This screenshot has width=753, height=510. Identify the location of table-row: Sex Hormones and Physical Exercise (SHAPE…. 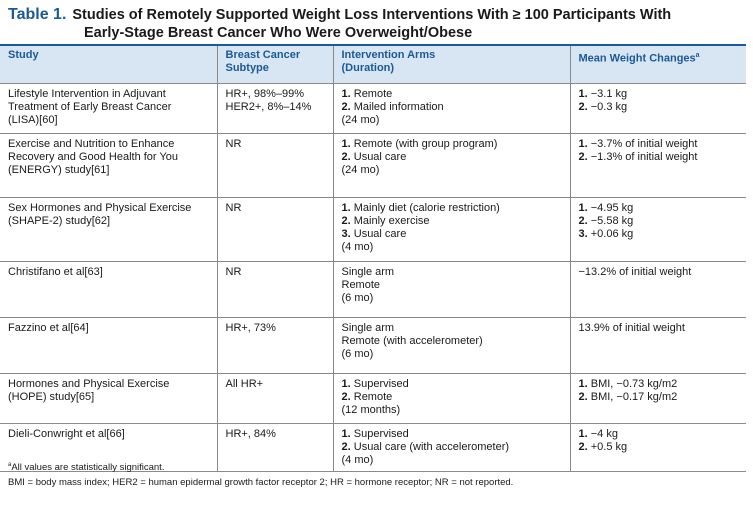
(373, 229).